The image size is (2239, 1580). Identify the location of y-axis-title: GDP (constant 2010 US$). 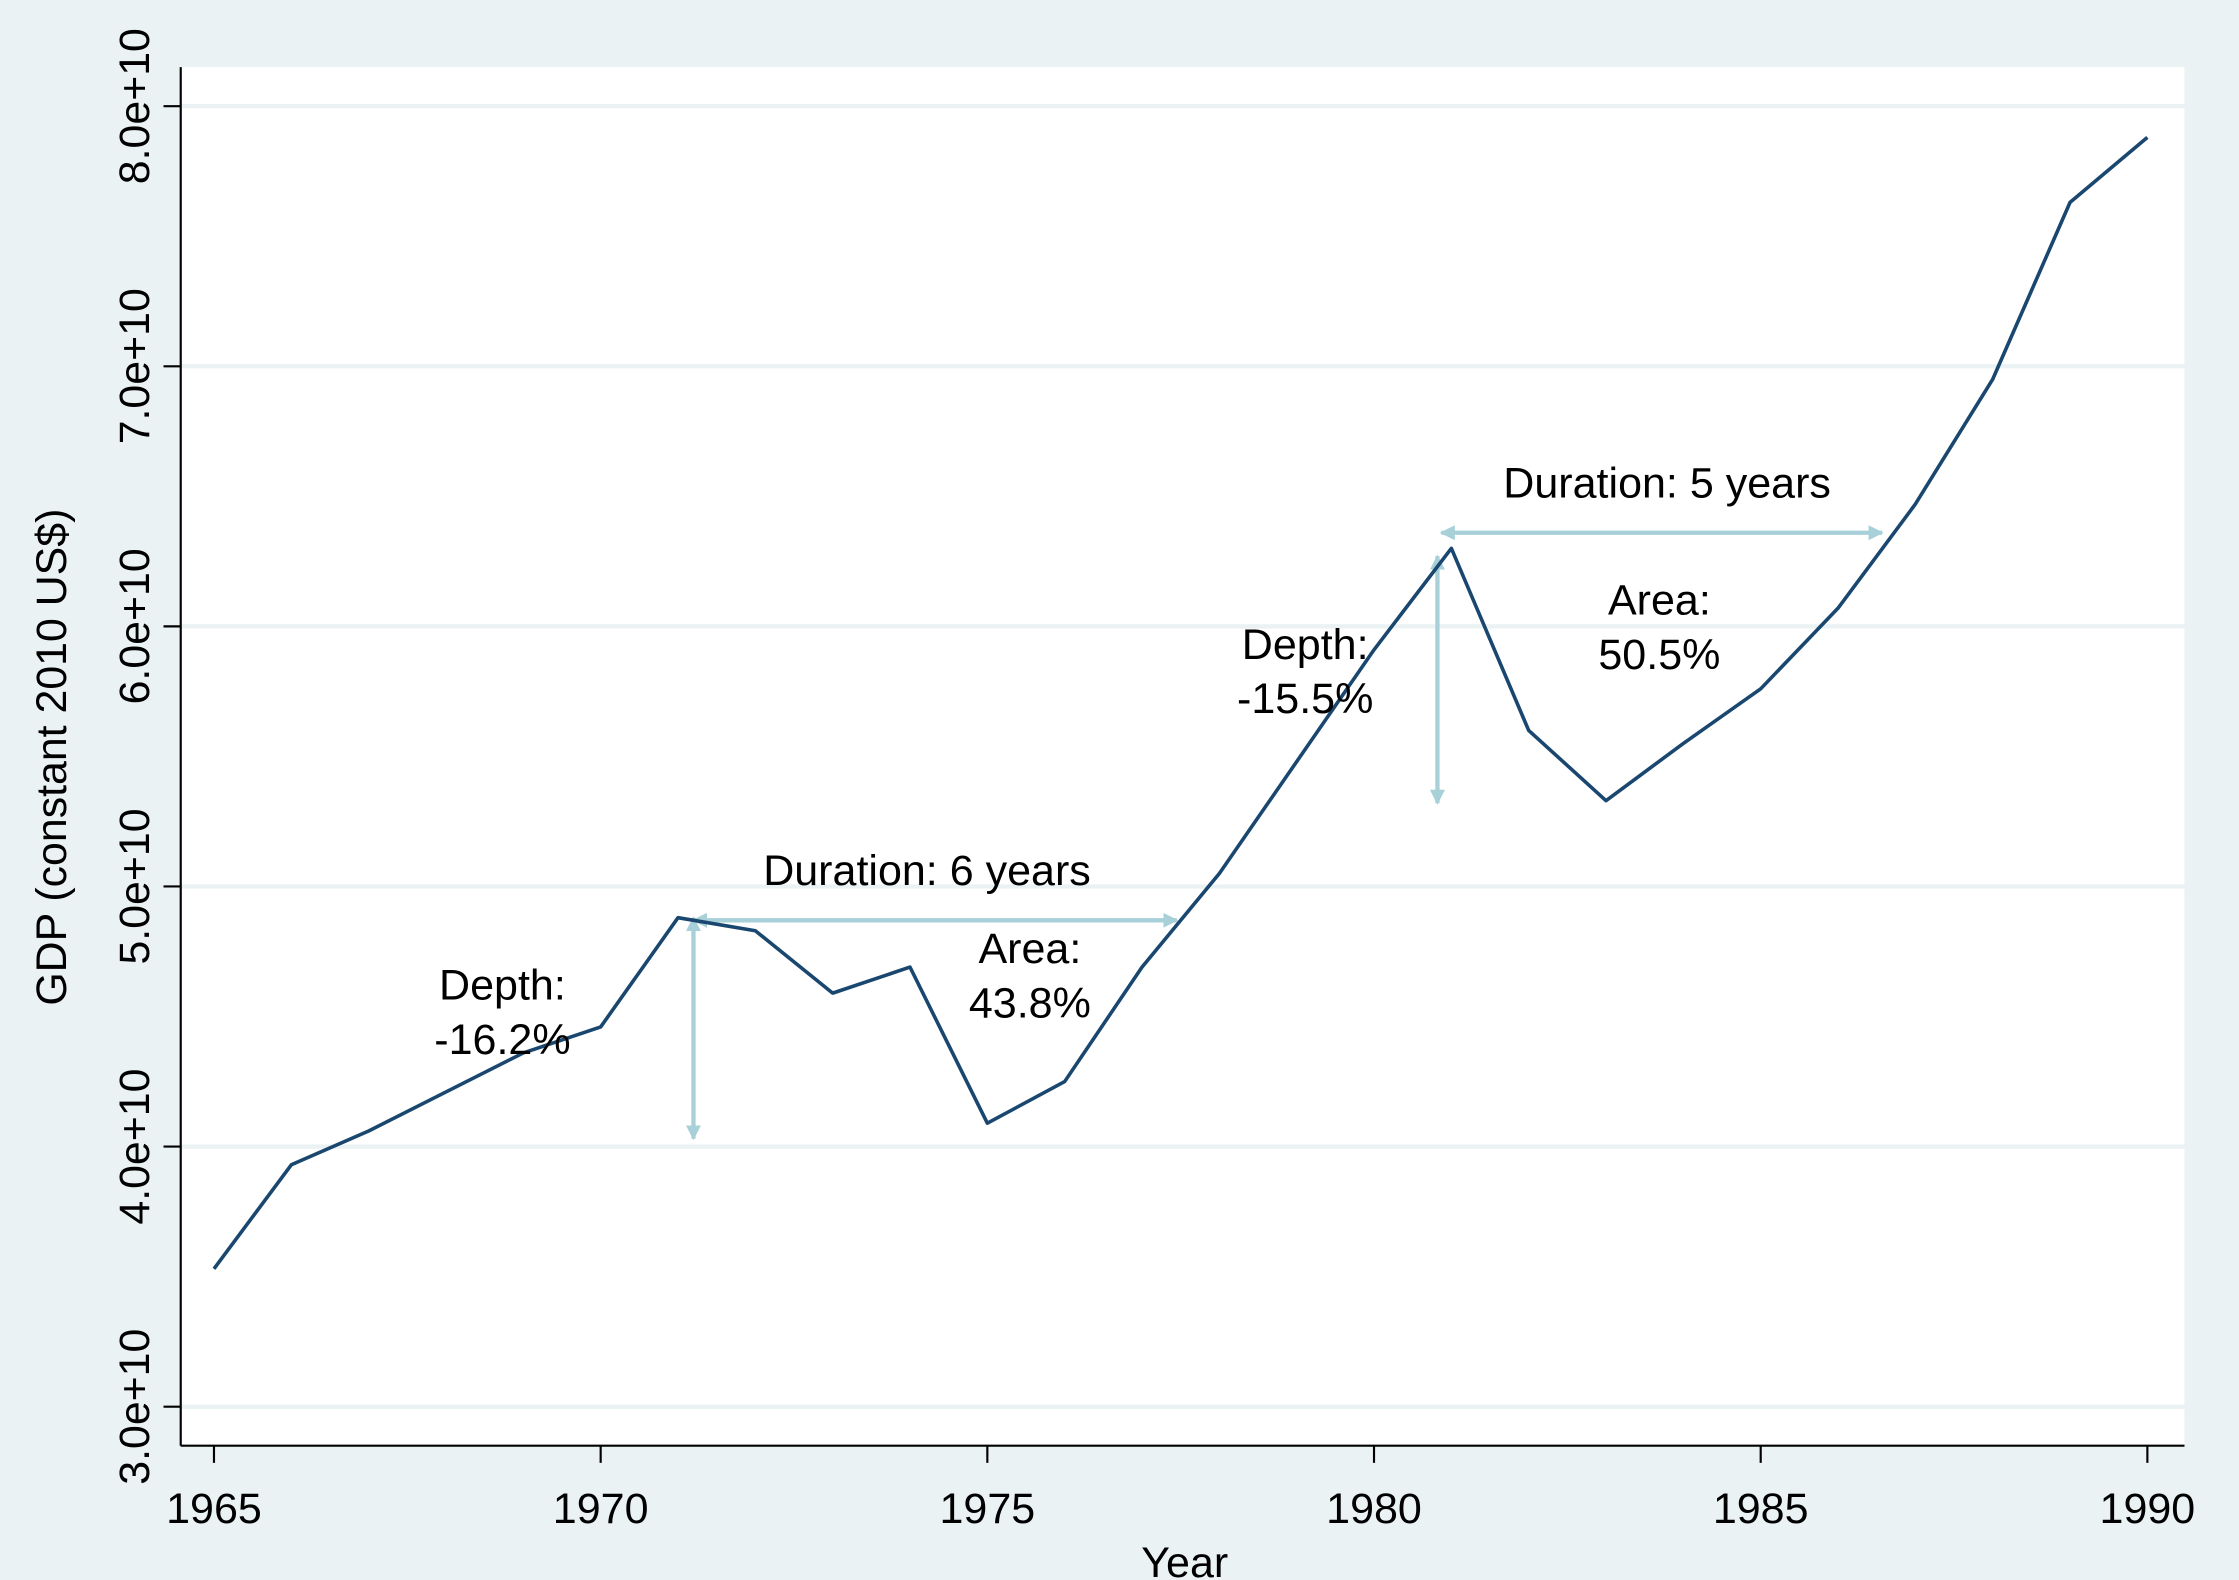
(52, 757).